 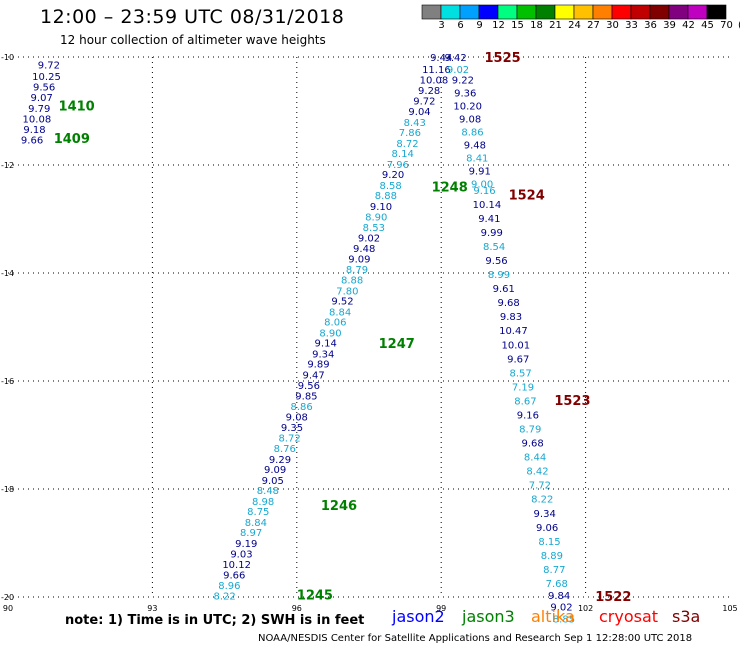 What do you see at coordinates (472, 133) in the screenshot?
I see `data-point-s3a: 8.86` at bounding box center [472, 133].